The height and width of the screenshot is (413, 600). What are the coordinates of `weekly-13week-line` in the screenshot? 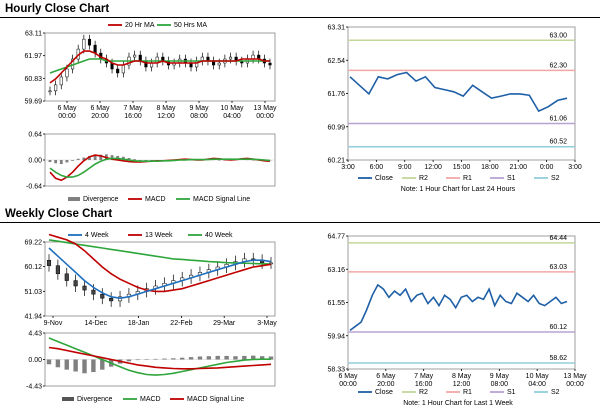 It's located at (160, 263).